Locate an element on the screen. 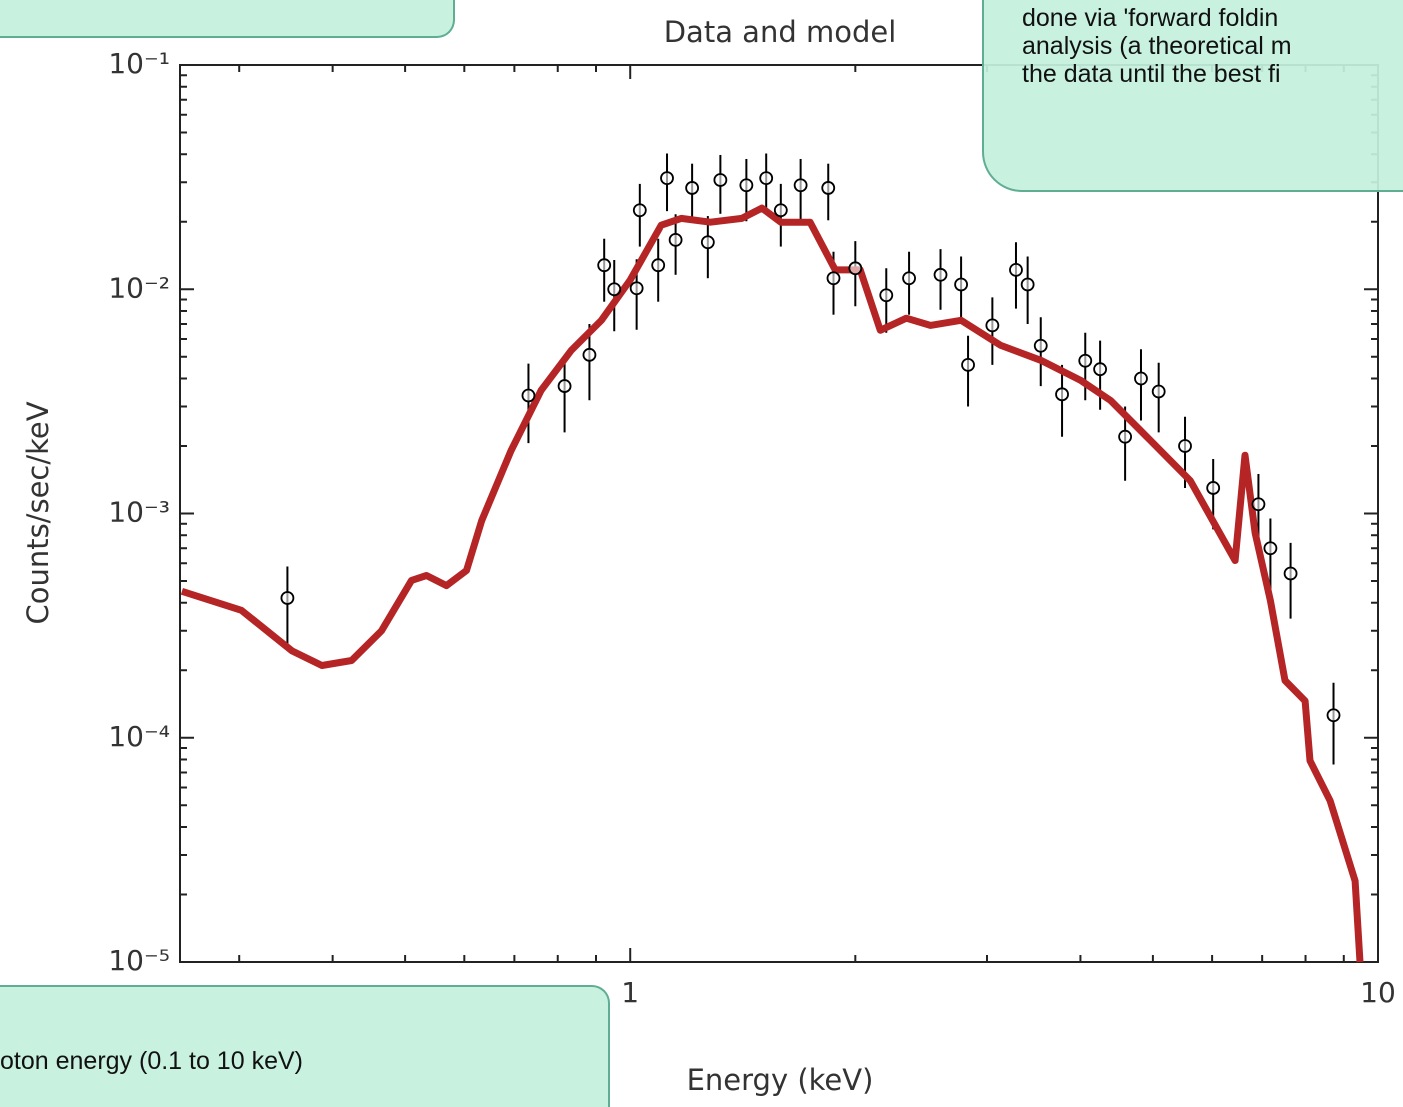  y-tick-label: 10⁻⁴ is located at coordinates (139, 736).